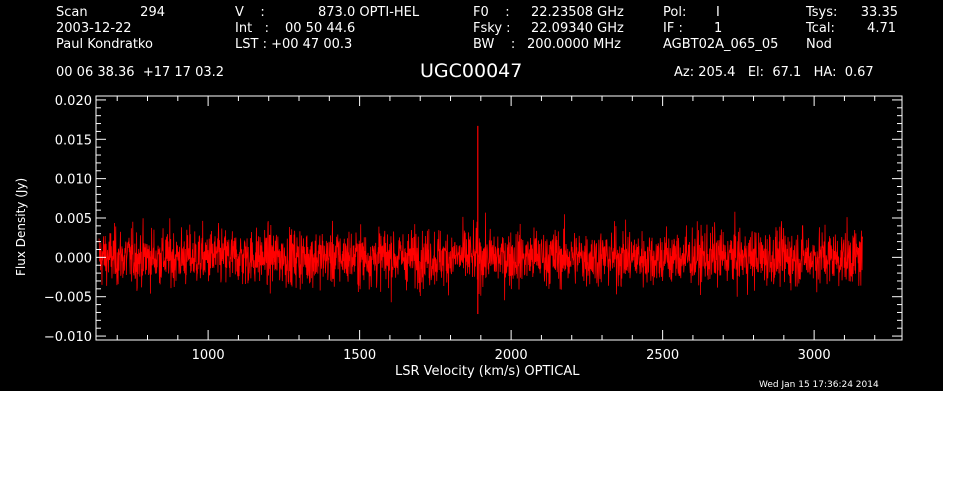  I want to click on if-value: 1, so click(718, 28).